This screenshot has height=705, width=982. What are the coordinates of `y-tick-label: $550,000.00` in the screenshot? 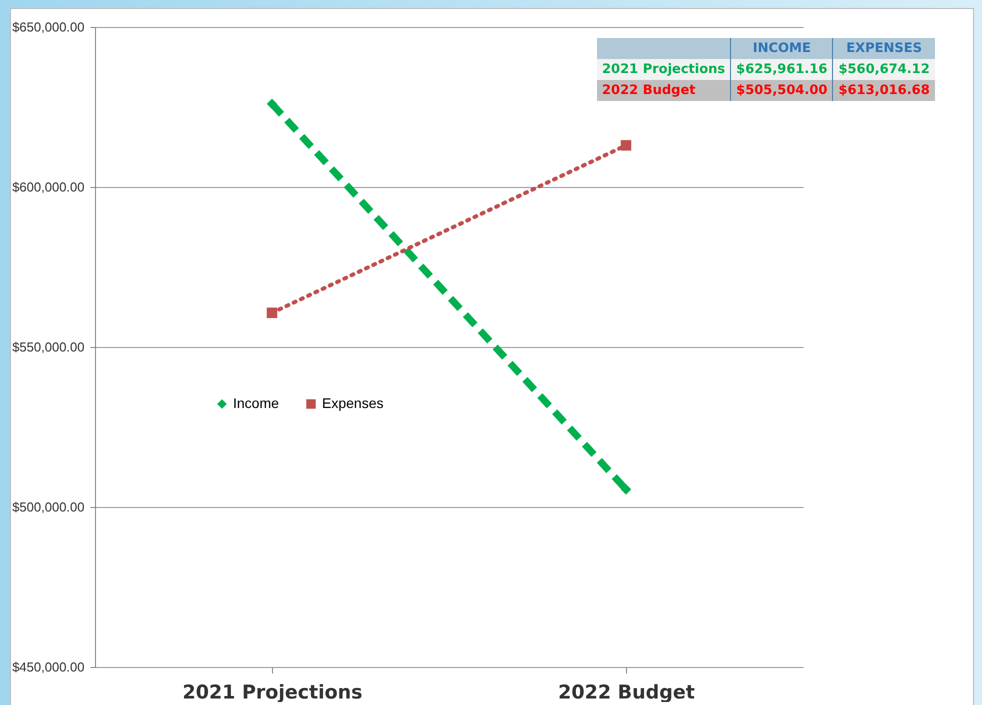 It's located at (48, 347).